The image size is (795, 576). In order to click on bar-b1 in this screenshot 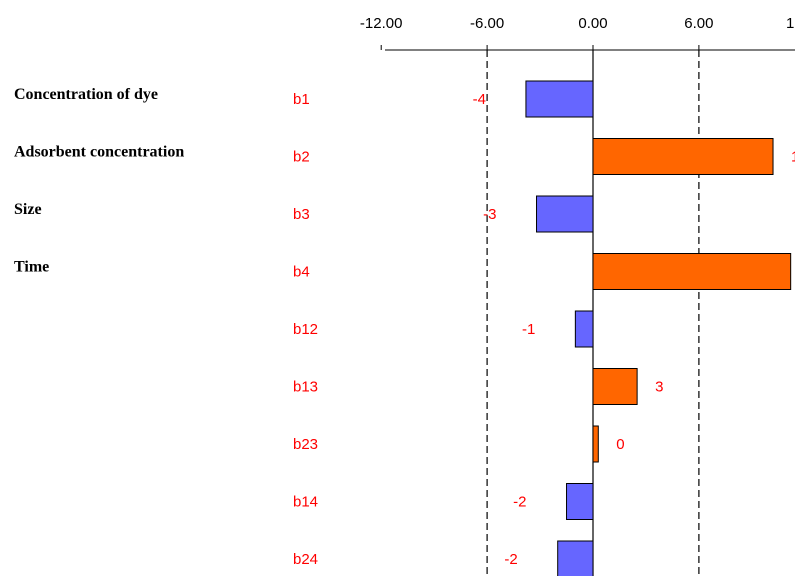, I will do `click(559, 99)`.